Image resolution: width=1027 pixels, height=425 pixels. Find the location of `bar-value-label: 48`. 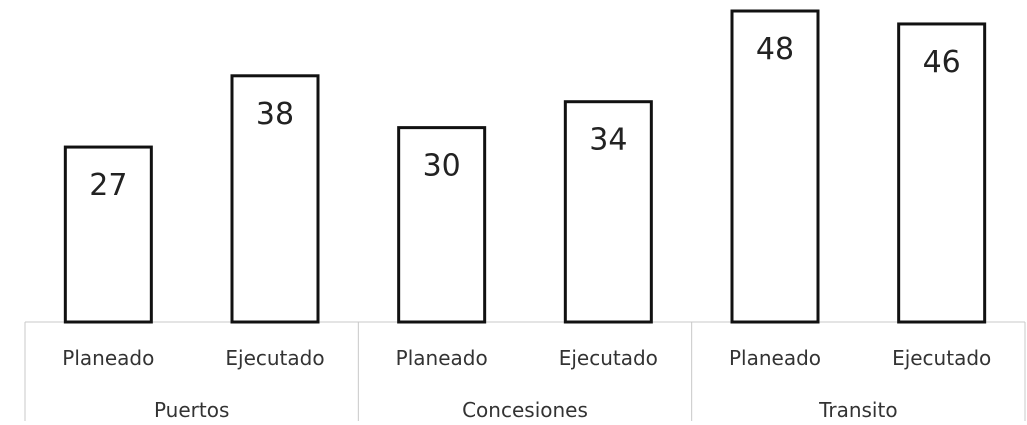

bar-value-label: 48 is located at coordinates (775, 49).